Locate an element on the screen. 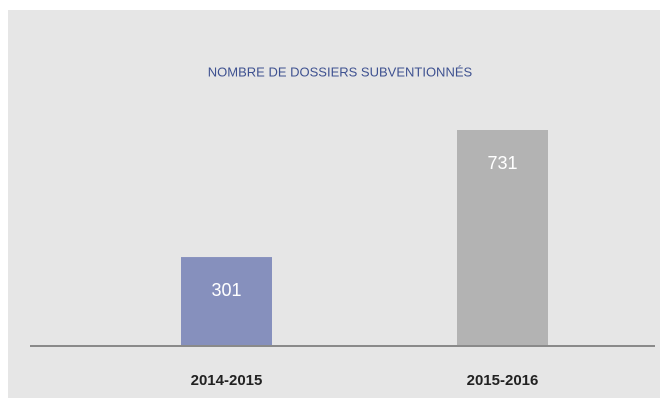 Image resolution: width=667 pixels, height=403 pixels. x-tick-label: 2014-2015 is located at coordinates (227, 380).